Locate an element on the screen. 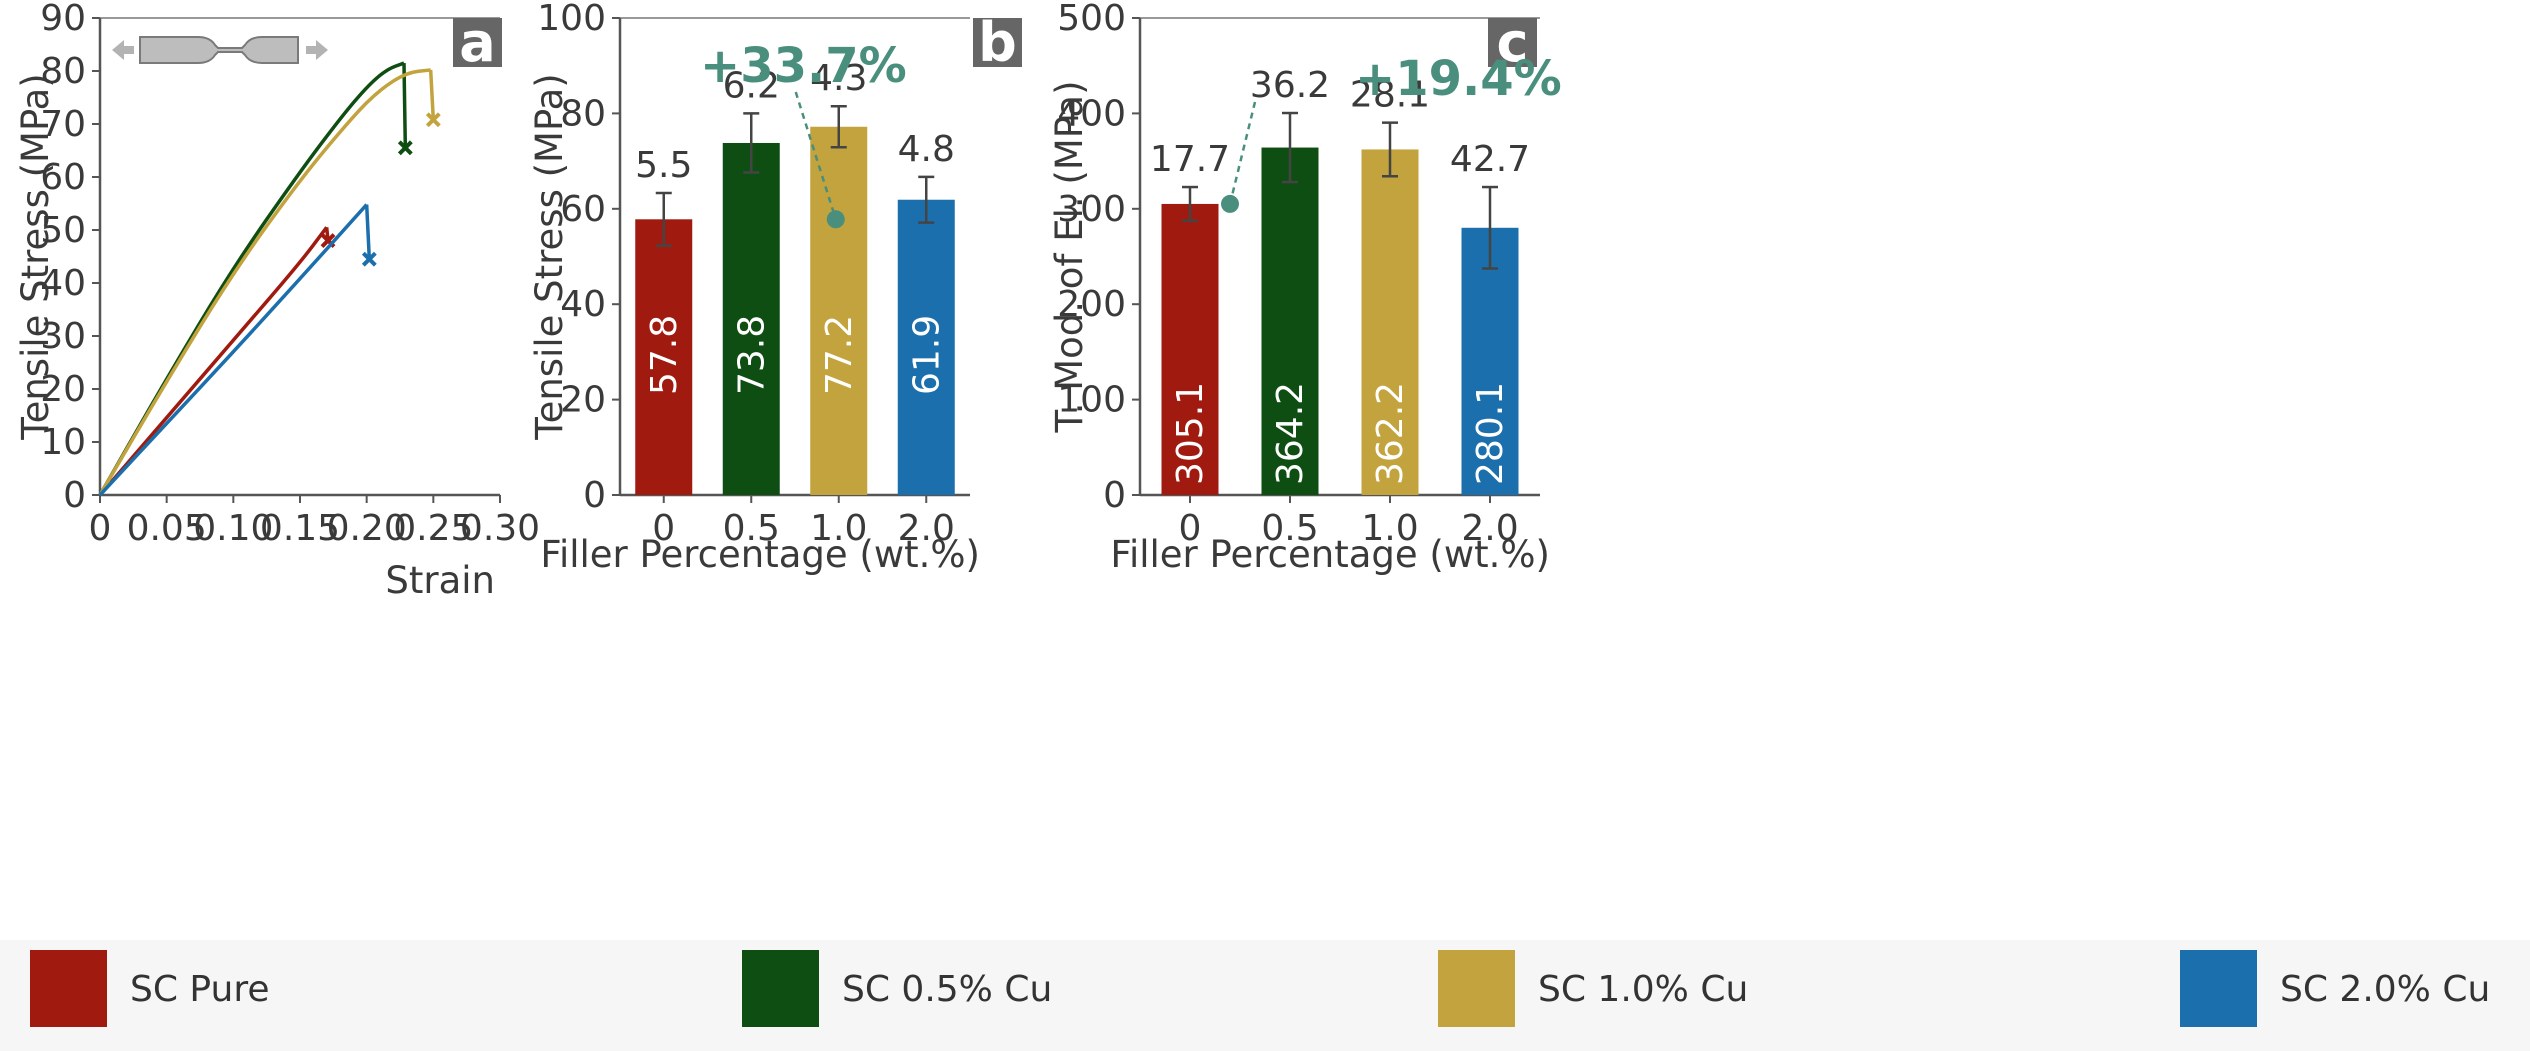 This screenshot has width=2530, height=1051. error-value-label: 36.2 is located at coordinates (1290, 85).